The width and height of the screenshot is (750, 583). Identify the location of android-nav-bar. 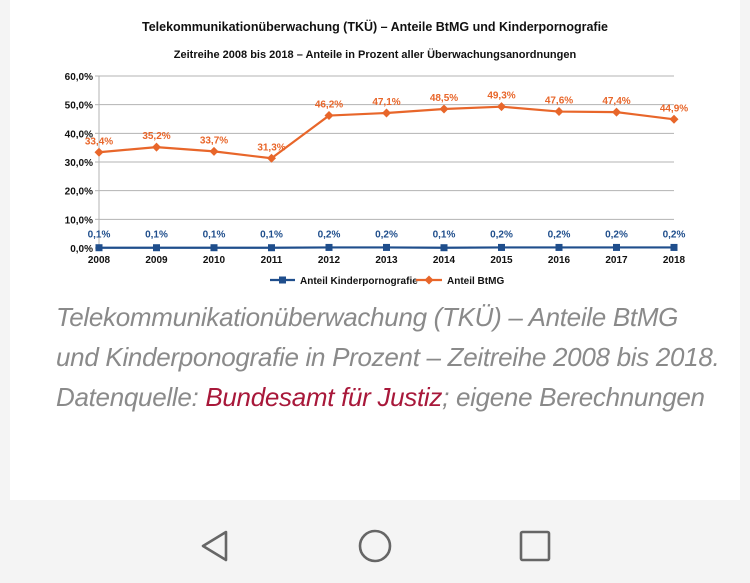
(375, 541).